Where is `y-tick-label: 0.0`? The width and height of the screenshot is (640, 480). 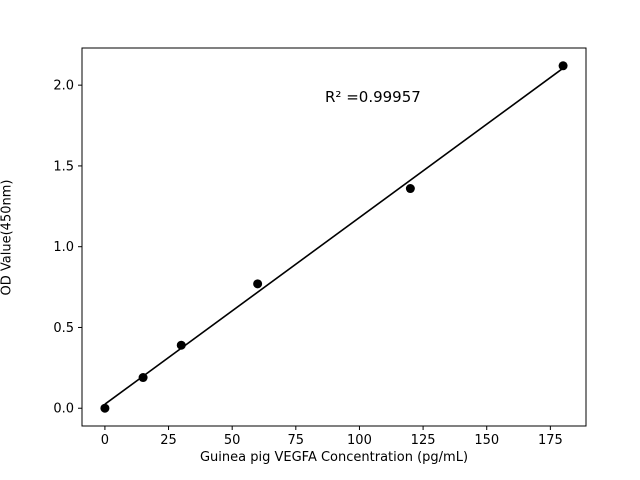
y-tick-label: 0.0 is located at coordinates (63, 409).